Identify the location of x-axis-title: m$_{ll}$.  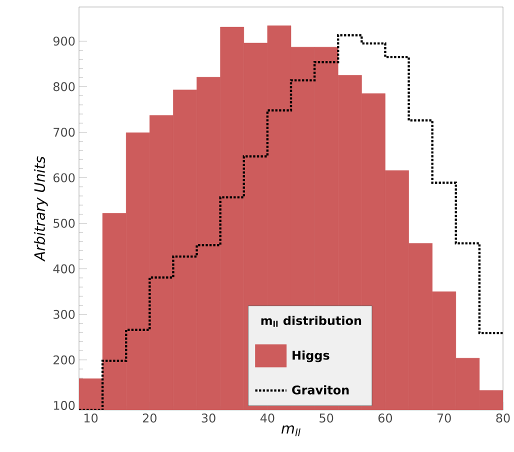
(291, 430).